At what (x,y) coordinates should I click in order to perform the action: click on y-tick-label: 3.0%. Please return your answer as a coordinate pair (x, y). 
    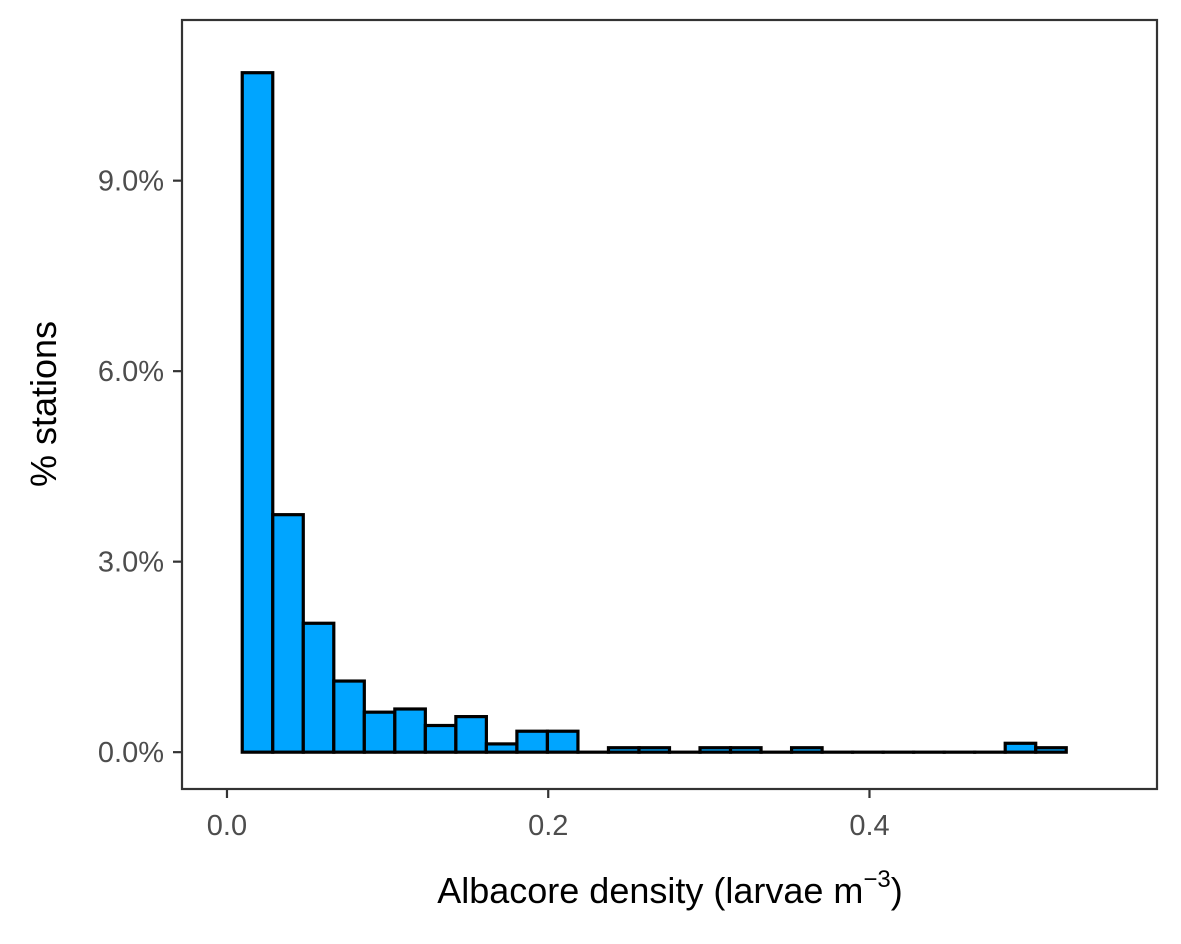
    Looking at the image, I should click on (131, 563).